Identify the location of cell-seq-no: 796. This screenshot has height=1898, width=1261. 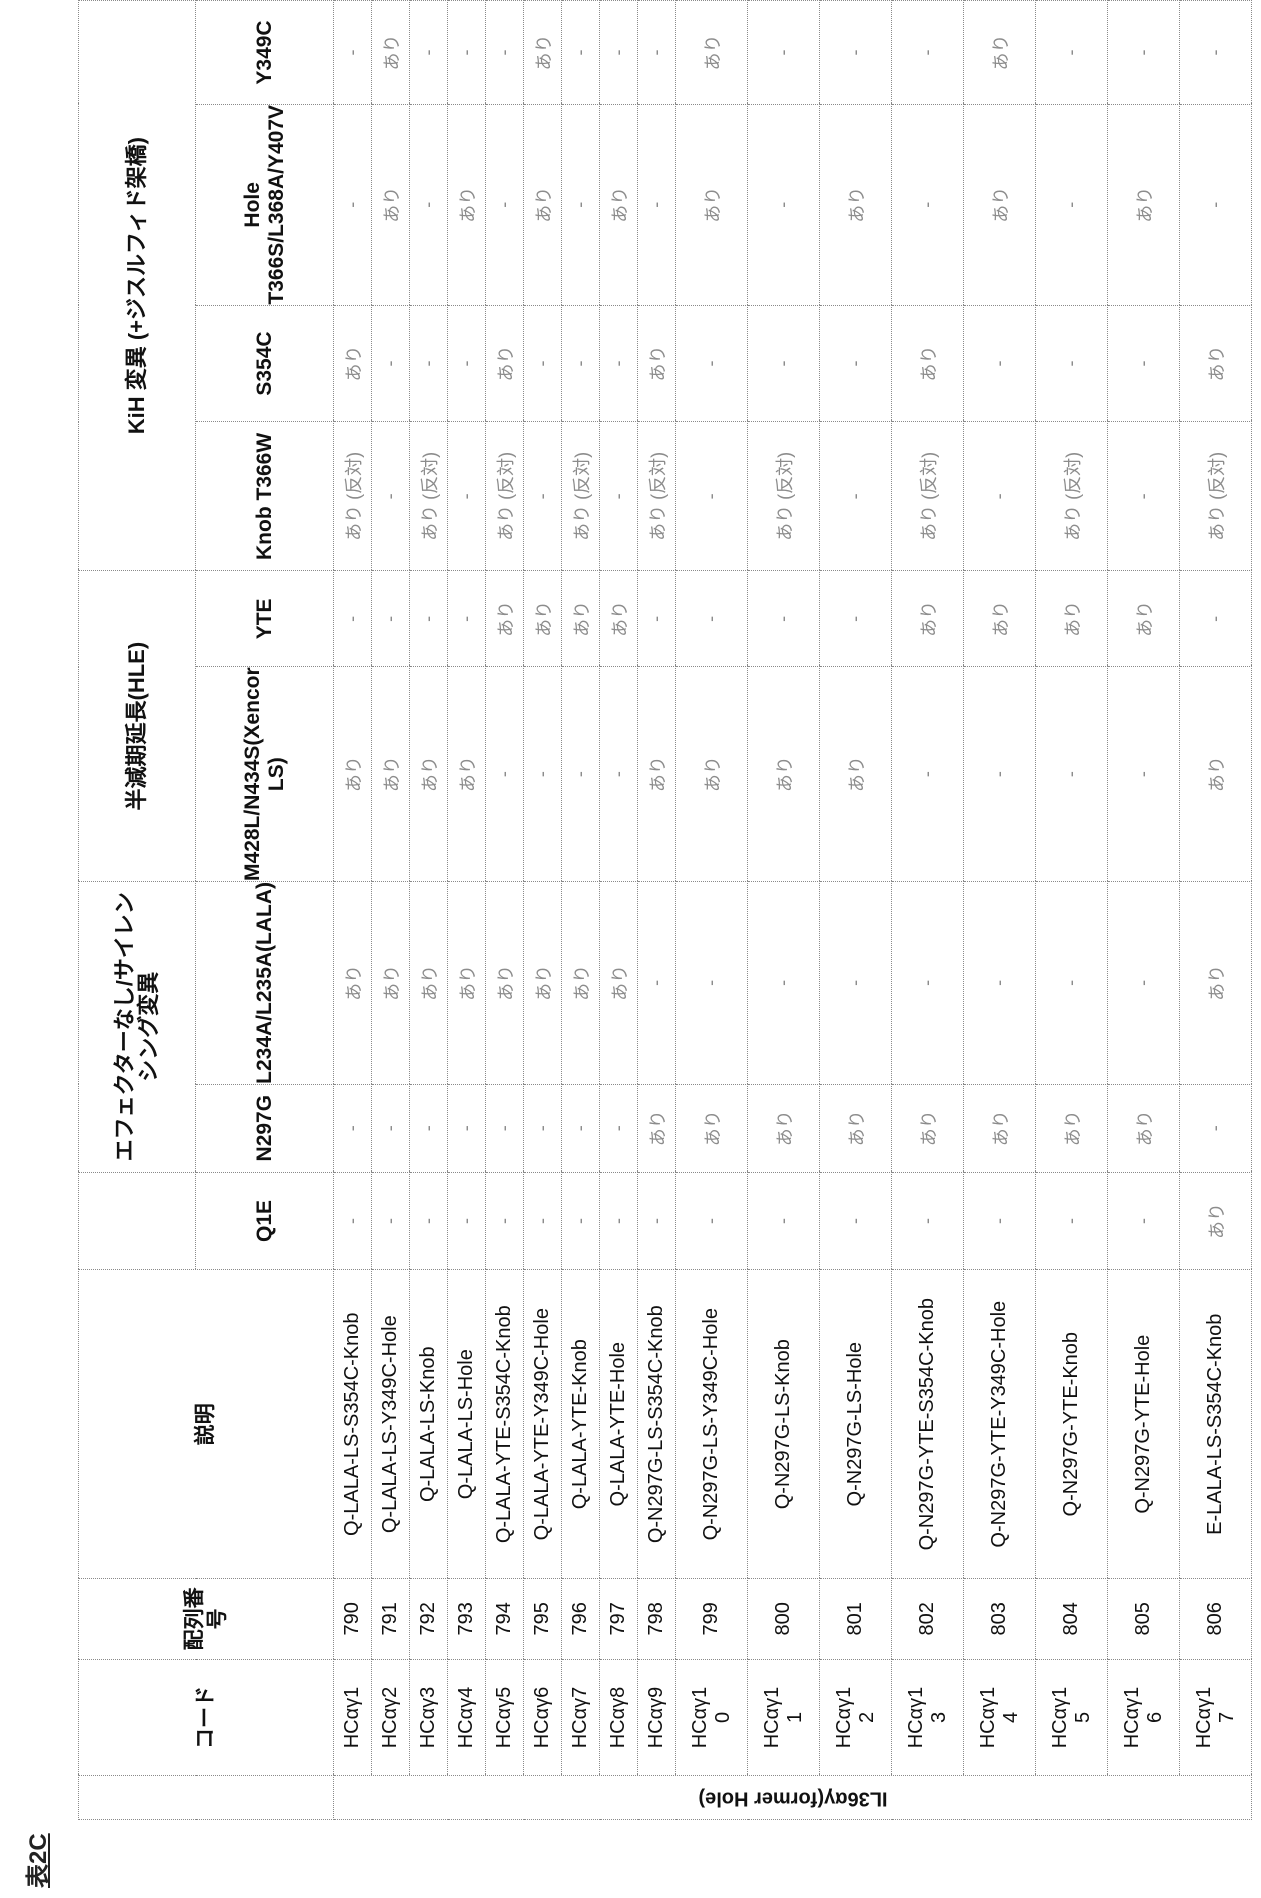
(581, 1619).